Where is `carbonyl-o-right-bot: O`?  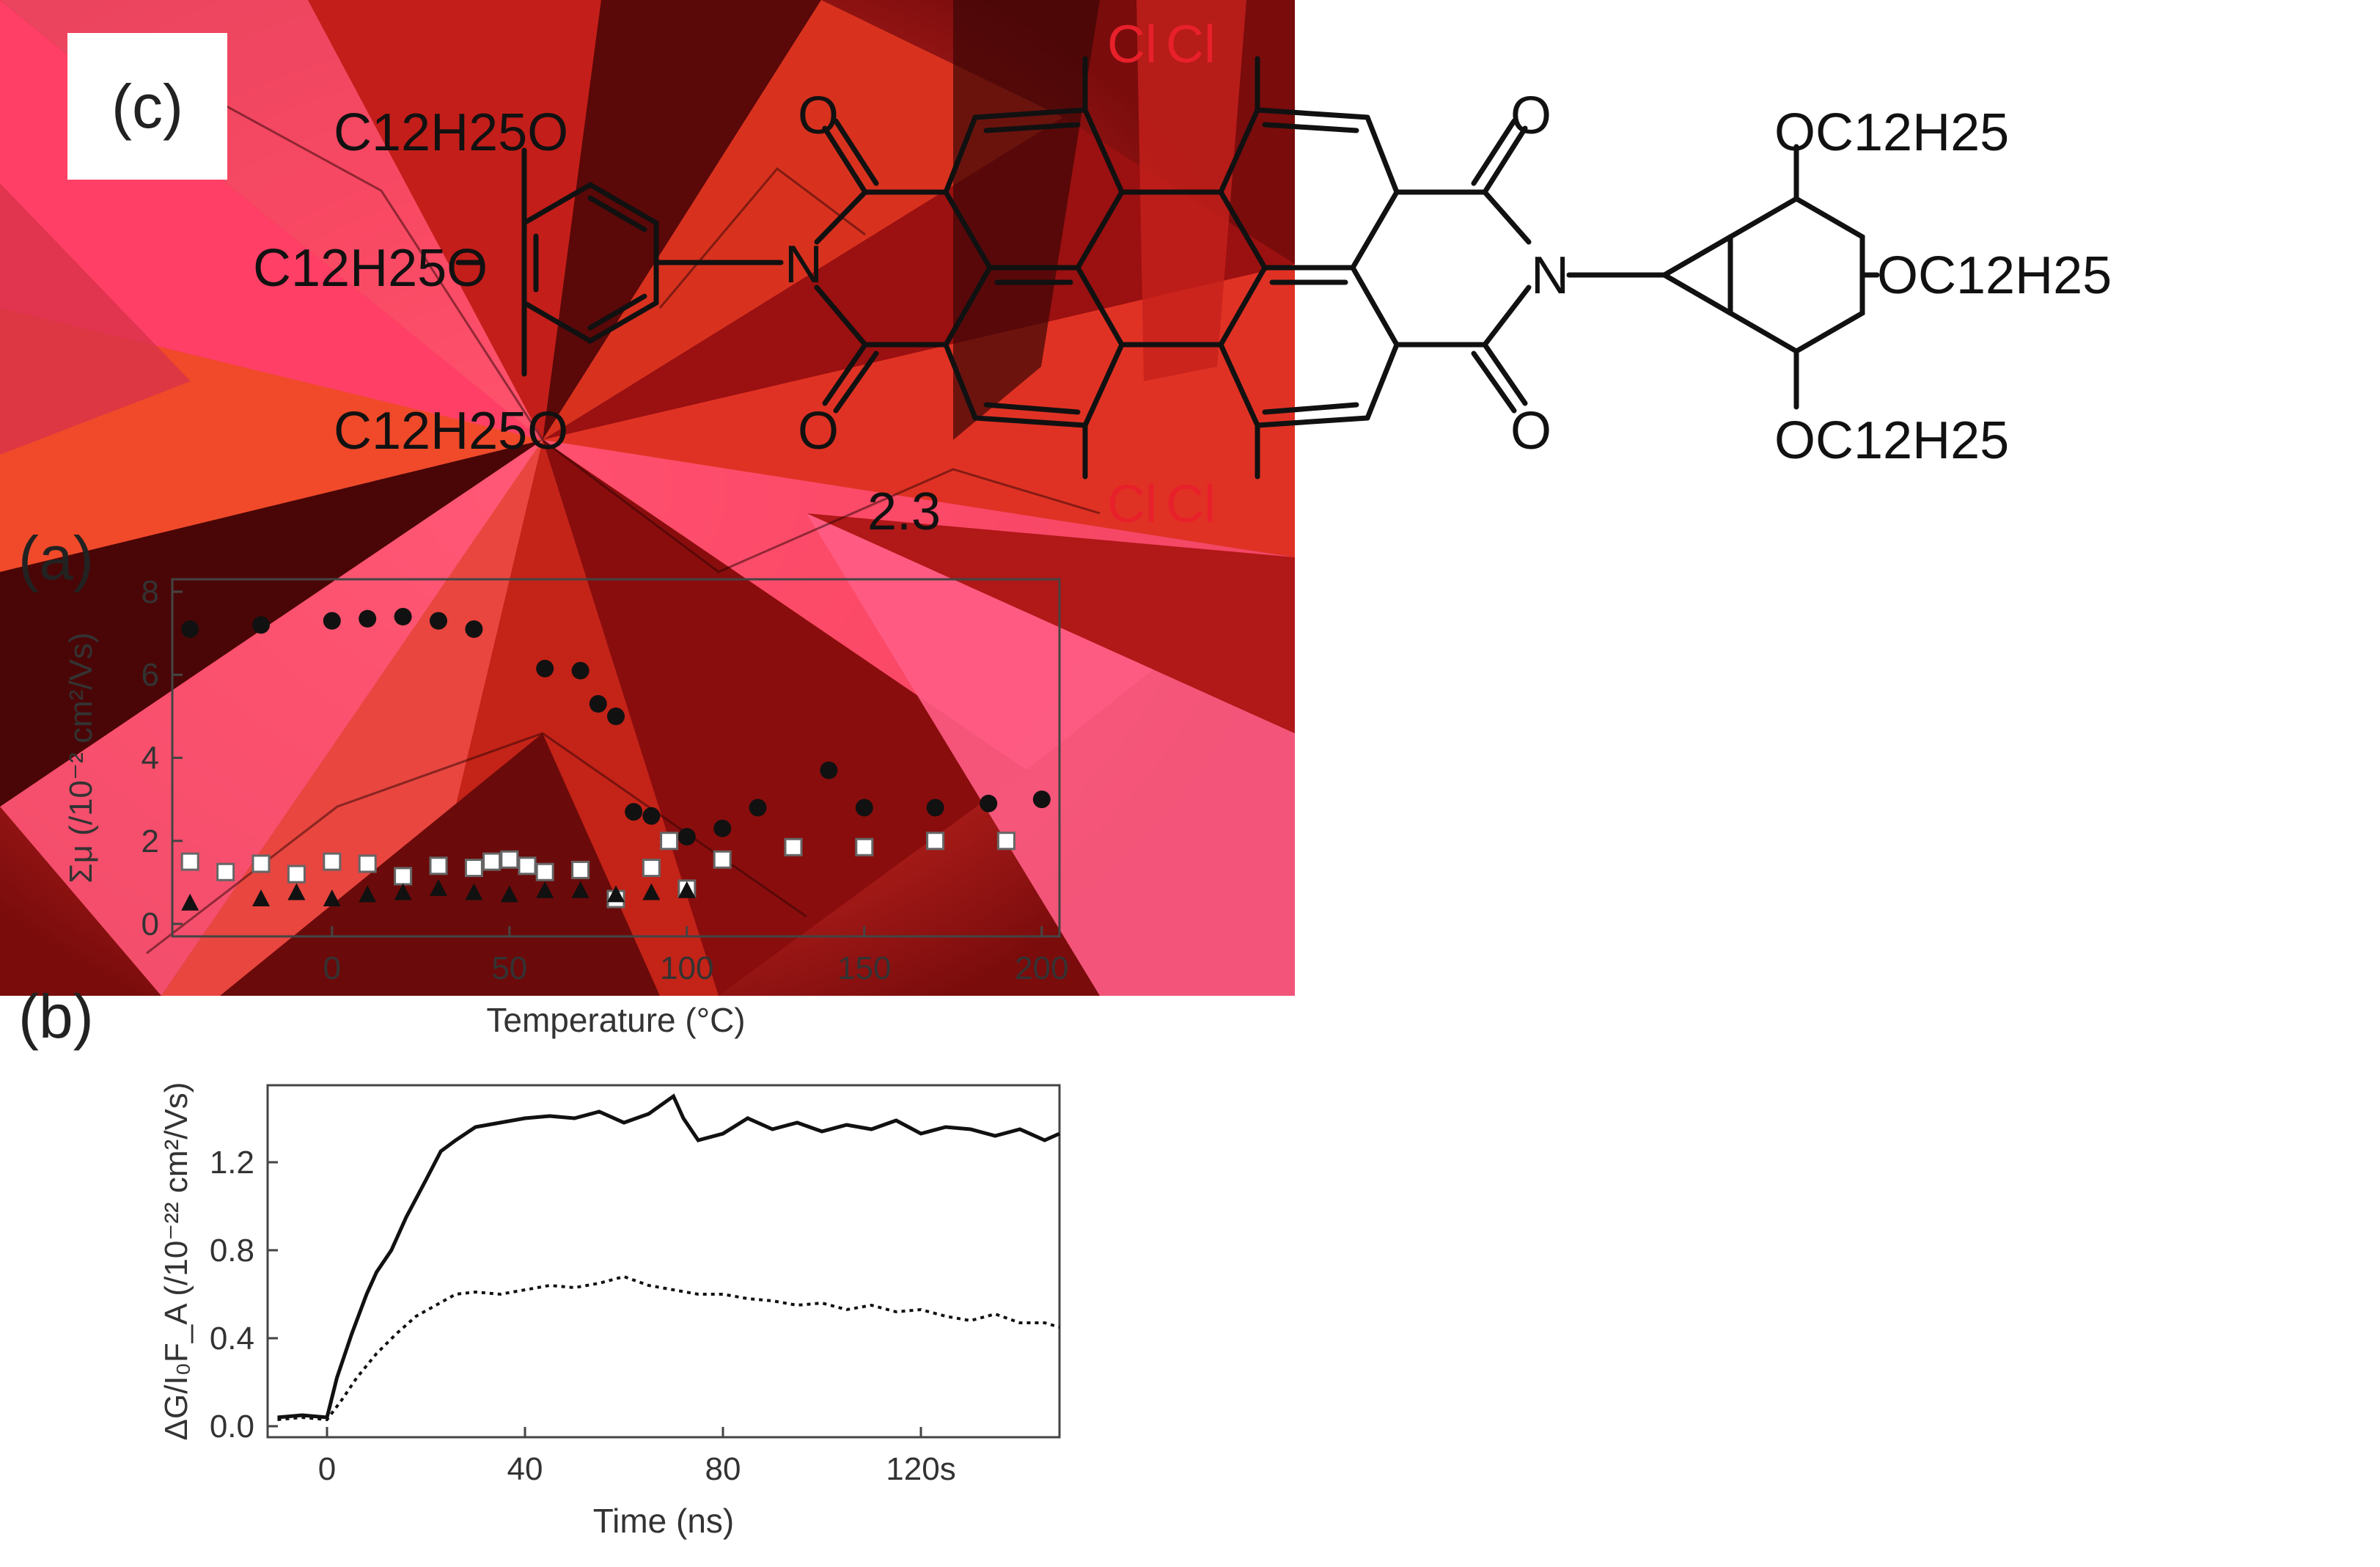
carbonyl-o-right-bot: O is located at coordinates (1530, 431).